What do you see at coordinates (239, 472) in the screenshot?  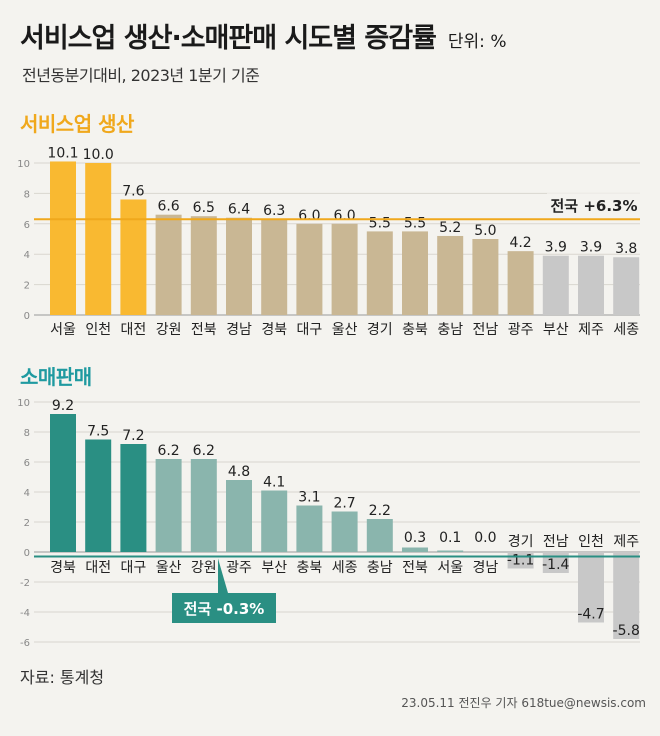 I see `value-label-1-5: 4.8` at bounding box center [239, 472].